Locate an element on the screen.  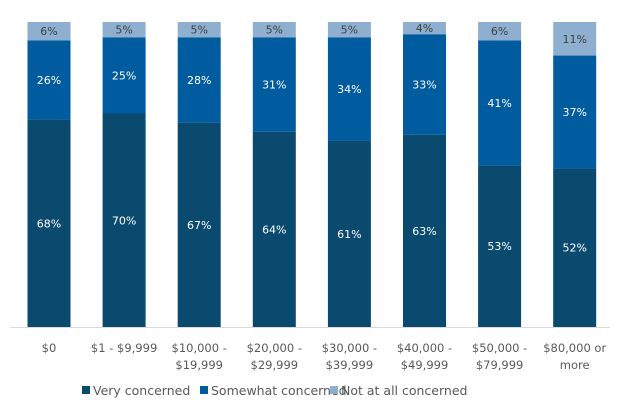
data-label: 64% is located at coordinates (274, 229).